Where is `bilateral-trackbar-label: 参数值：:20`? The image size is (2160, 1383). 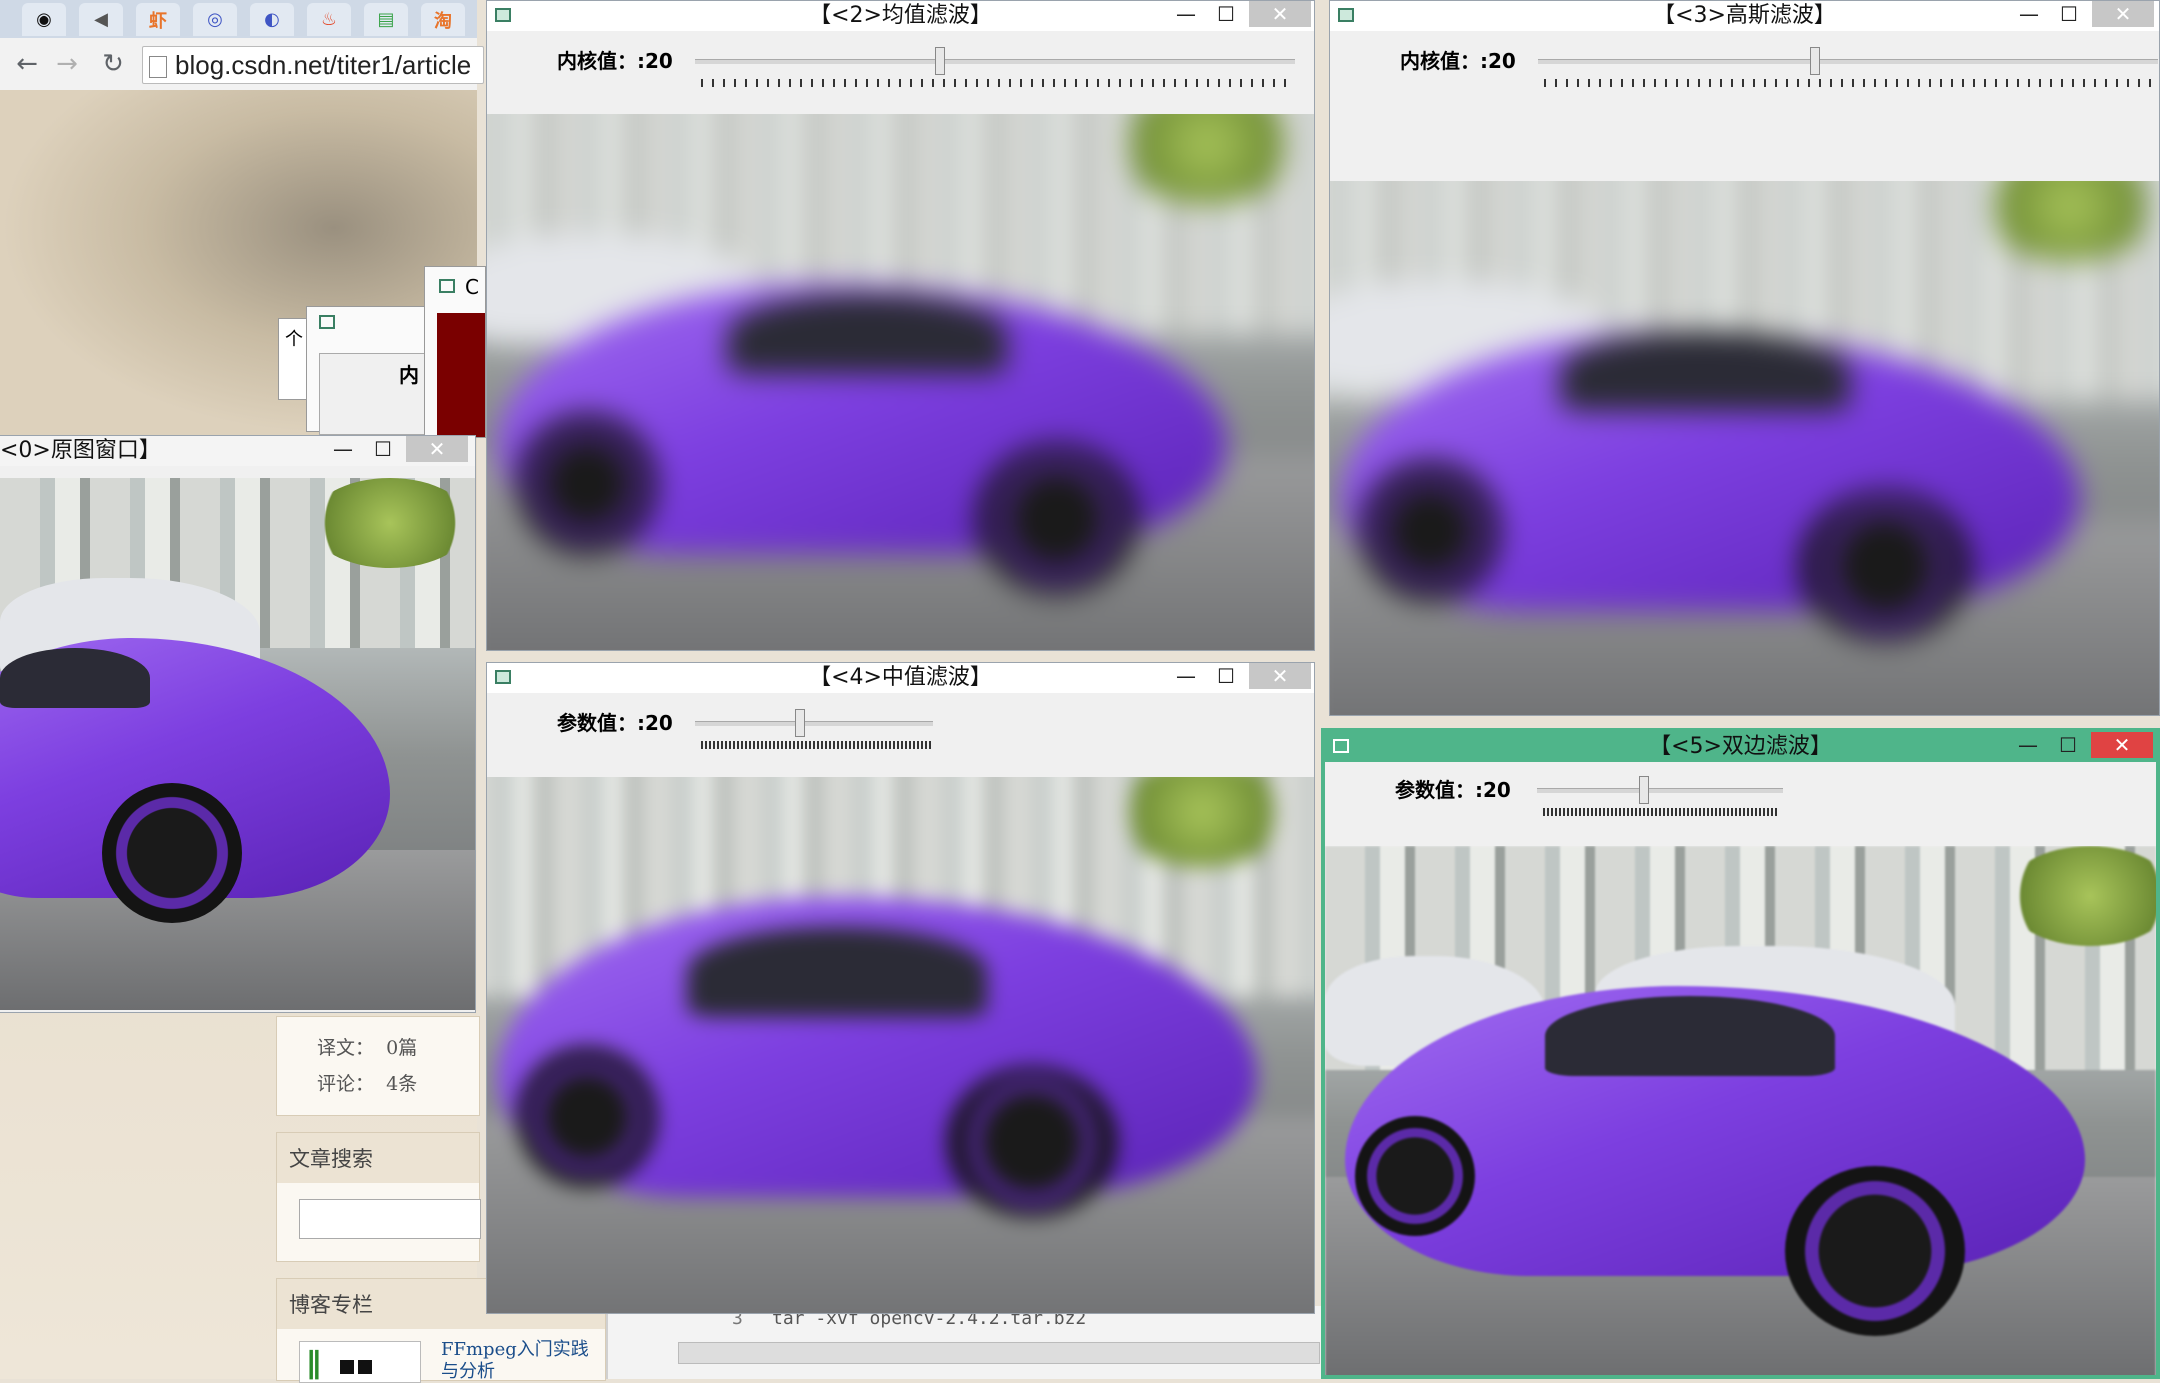 bilateral-trackbar-label: 参数值：:20 is located at coordinates (1453, 790).